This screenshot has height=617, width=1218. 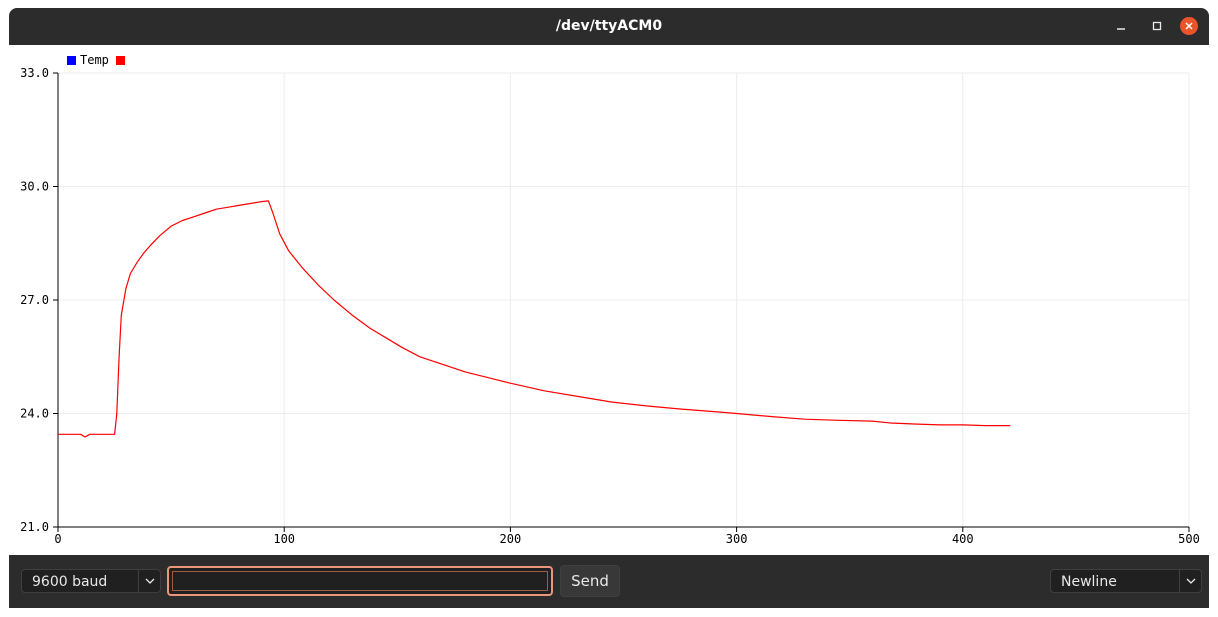 I want to click on x-tick-label: 500, so click(x=1189, y=539).